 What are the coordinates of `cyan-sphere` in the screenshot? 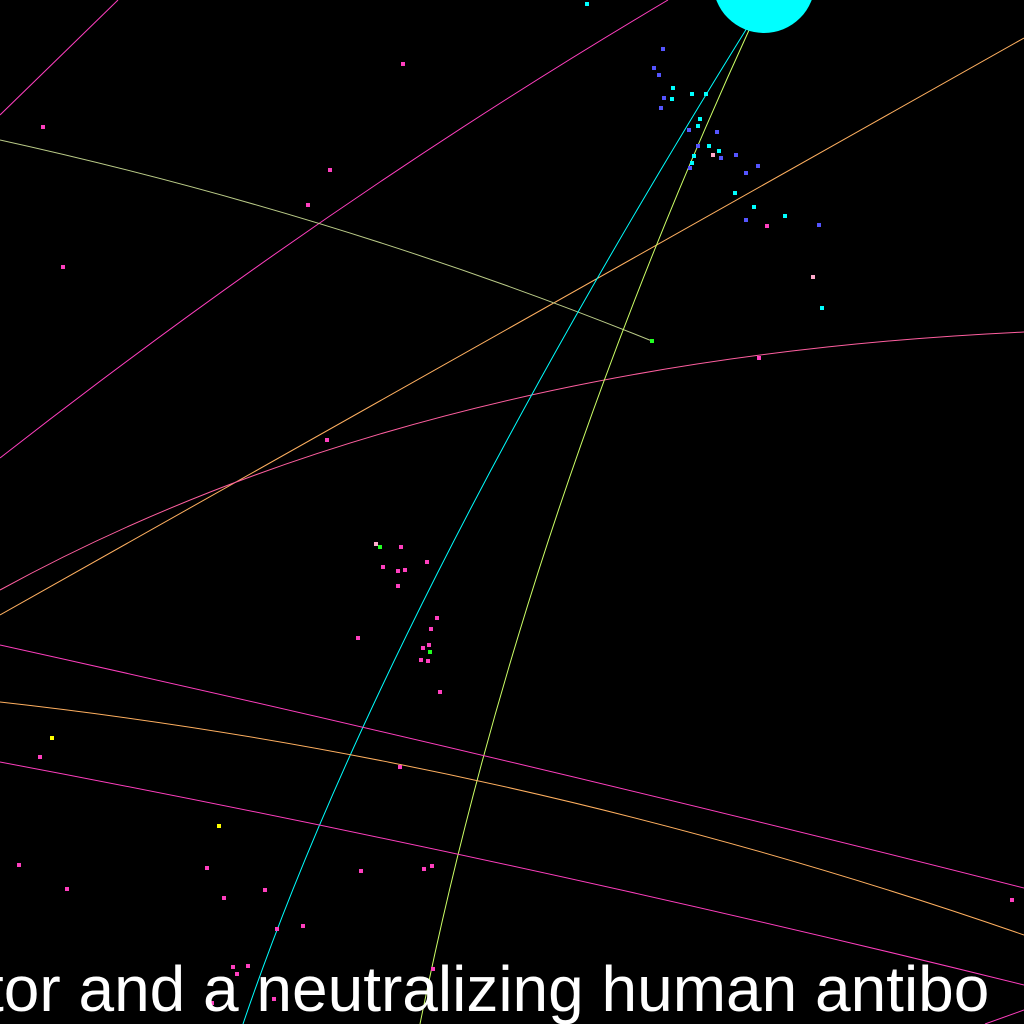 It's located at (764, 16).